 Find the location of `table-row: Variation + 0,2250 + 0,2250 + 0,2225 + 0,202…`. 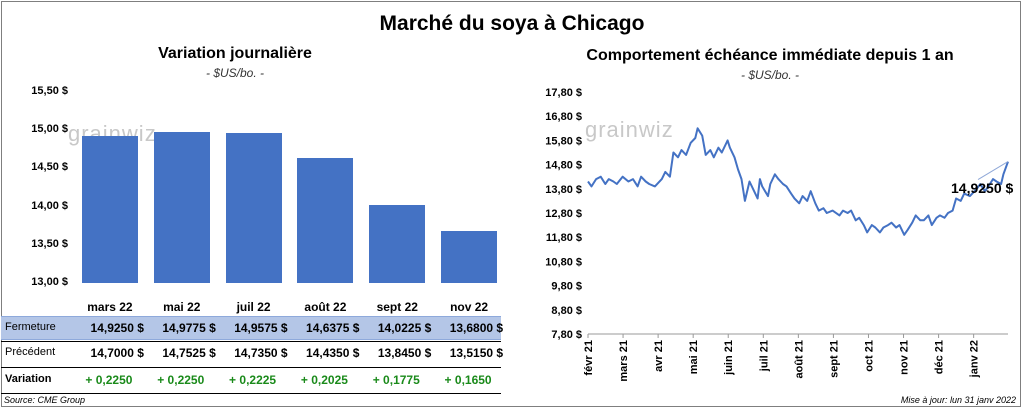

table-row: Variation + 0,2250 + 0,2250 + 0,2225 + 0,202… is located at coordinates (251, 380).